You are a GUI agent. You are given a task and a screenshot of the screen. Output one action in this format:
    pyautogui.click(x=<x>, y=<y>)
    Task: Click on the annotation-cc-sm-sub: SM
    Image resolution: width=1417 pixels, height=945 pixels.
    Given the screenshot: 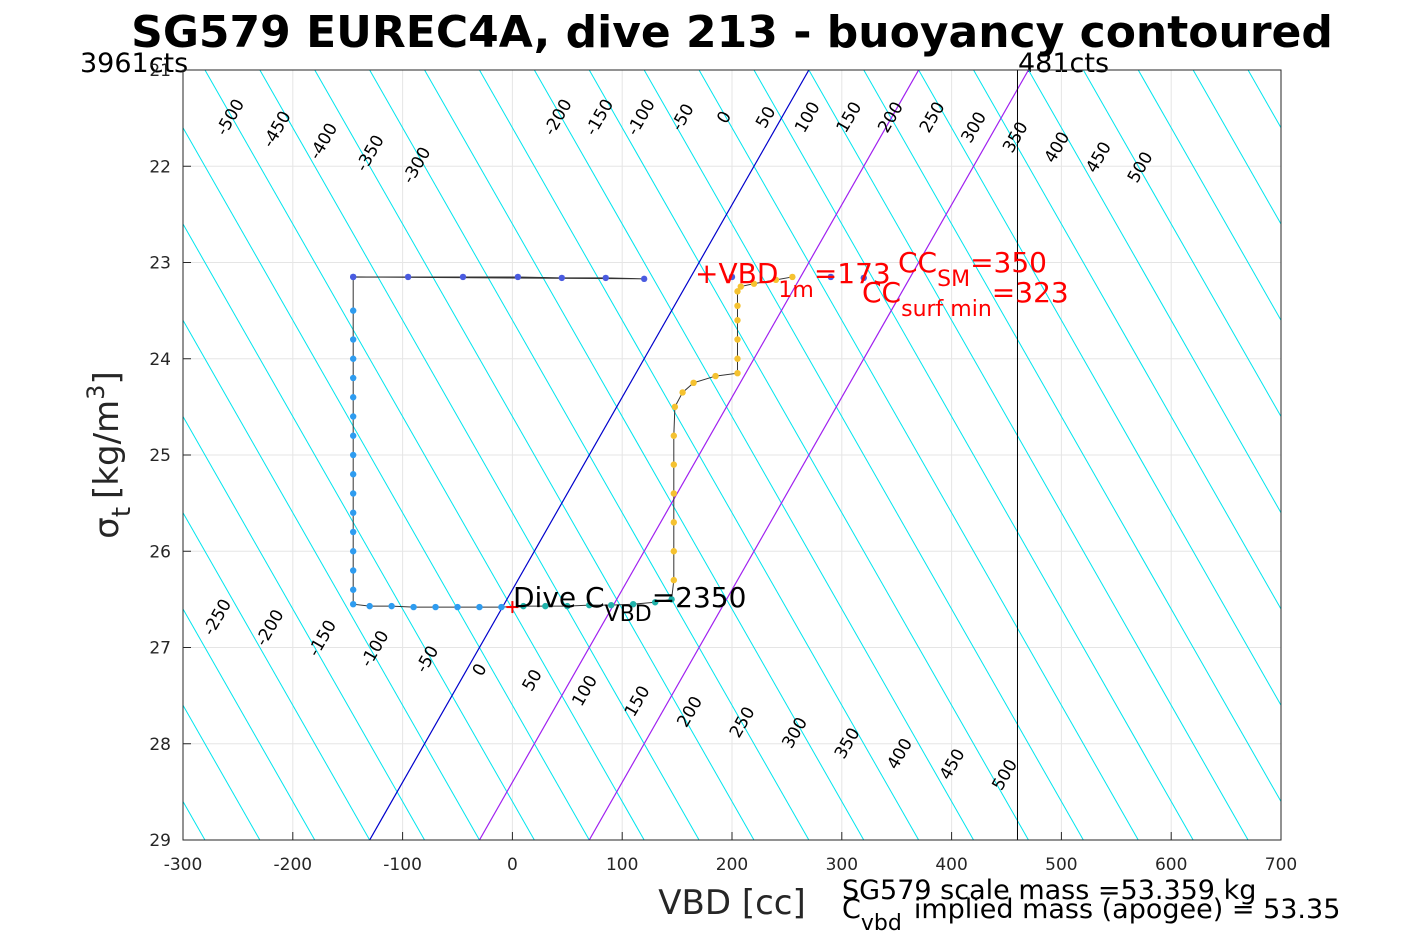 What is the action you would take?
    pyautogui.click(x=953, y=279)
    